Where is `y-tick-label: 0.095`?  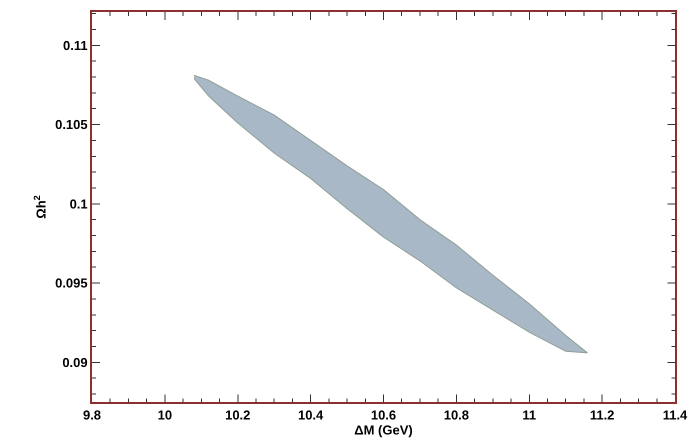
y-tick-label: 0.095 is located at coordinates (71, 283).